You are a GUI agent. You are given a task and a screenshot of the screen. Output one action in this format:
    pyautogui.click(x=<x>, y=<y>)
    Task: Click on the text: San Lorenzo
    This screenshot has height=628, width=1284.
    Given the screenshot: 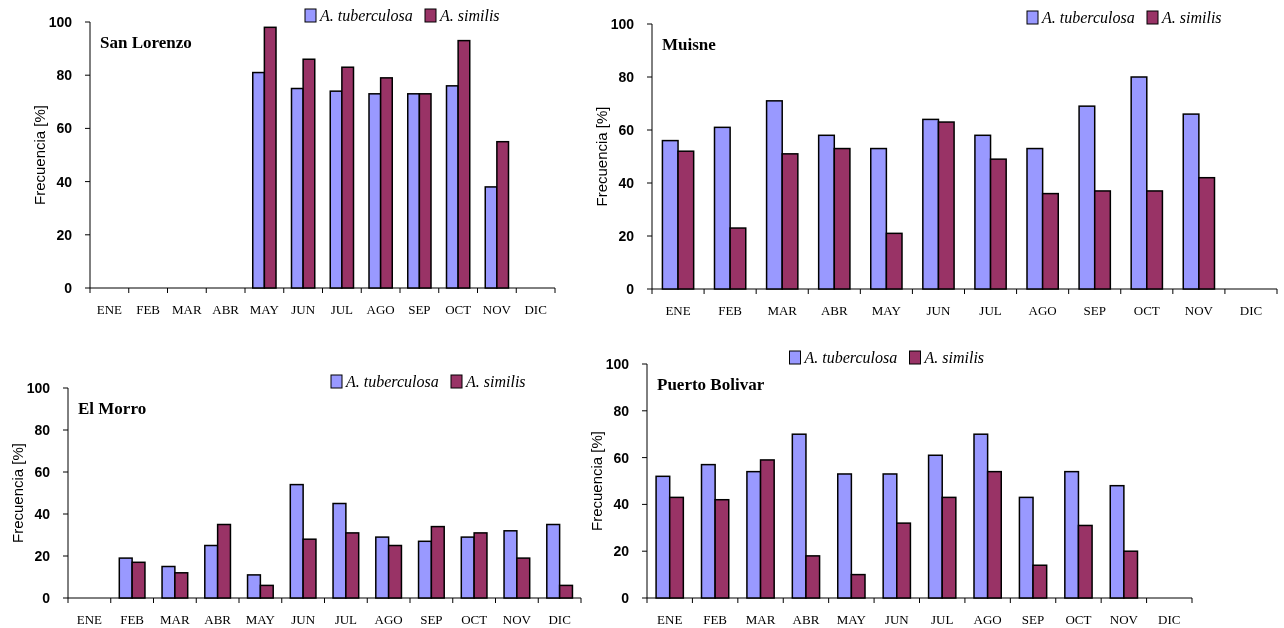 What is the action you would take?
    pyautogui.click(x=146, y=42)
    